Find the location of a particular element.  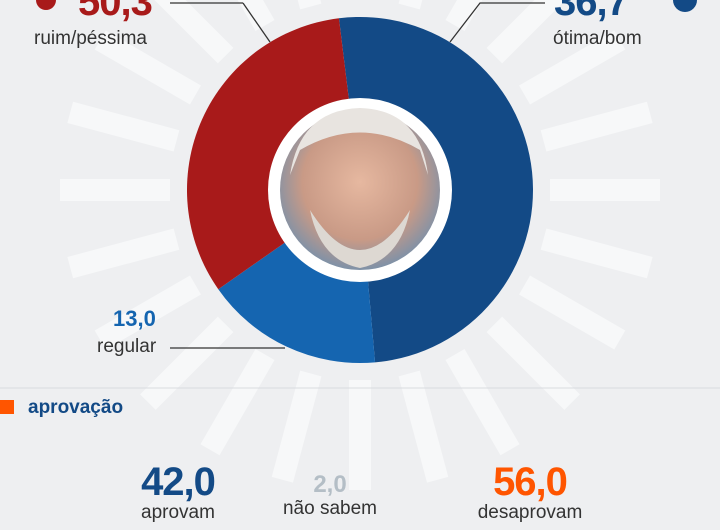

portrait-hair is located at coordinates (359, 141).